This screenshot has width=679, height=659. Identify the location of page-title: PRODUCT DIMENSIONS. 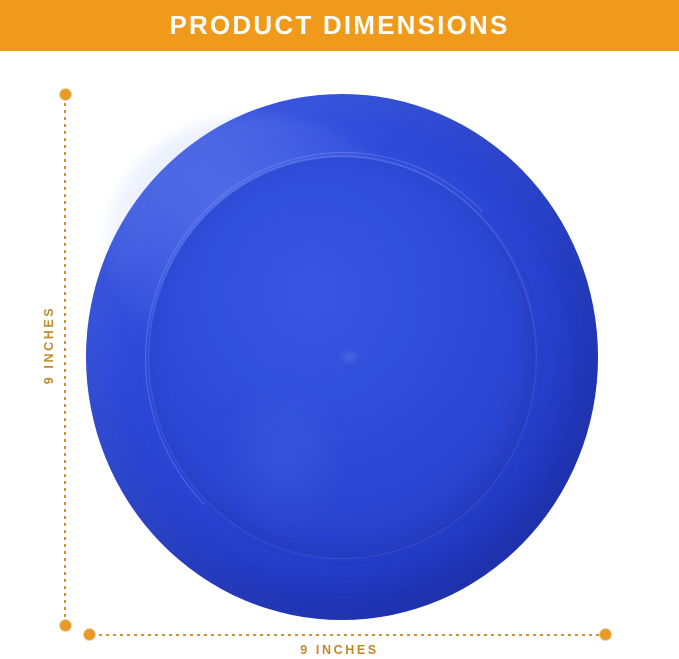
(339, 25).